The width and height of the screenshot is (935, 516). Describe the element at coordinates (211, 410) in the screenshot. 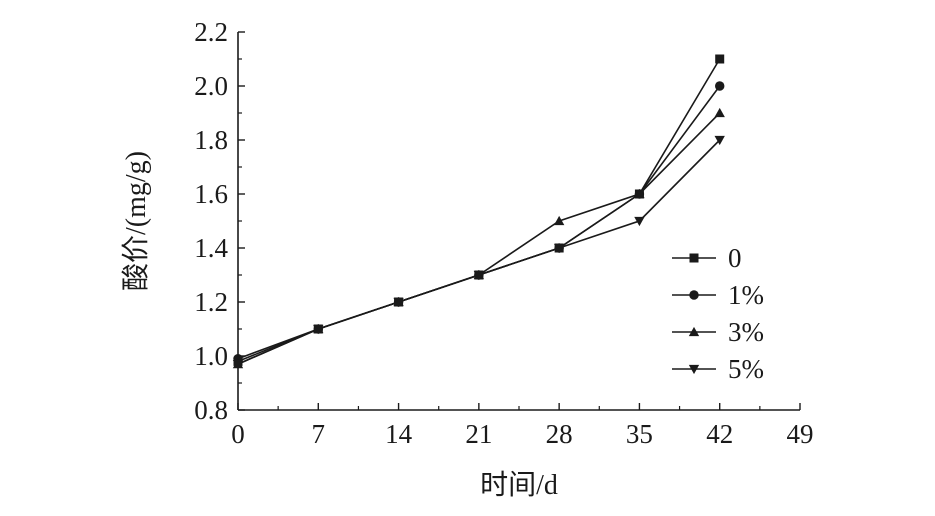

I see `y-tick-label: 0.8` at that location.